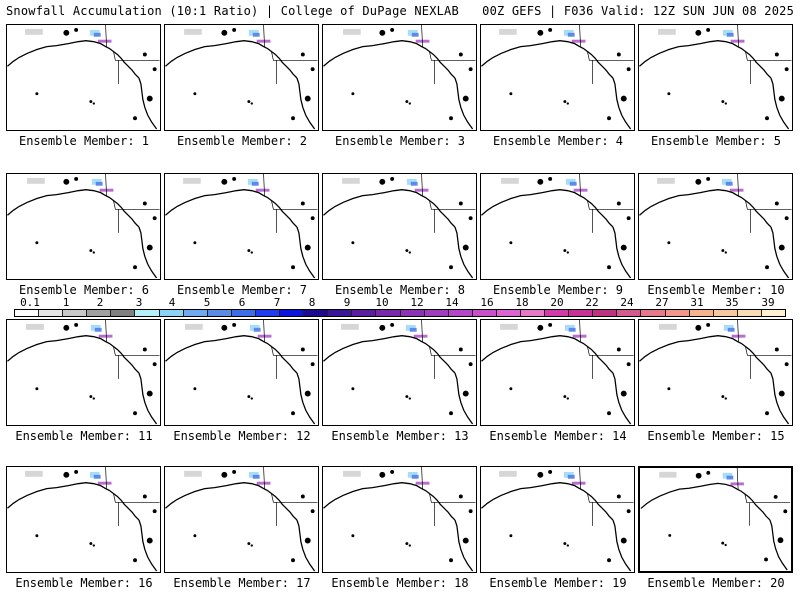 The width and height of the screenshot is (800, 600). What do you see at coordinates (382, 302) in the screenshot?
I see `colorbar-tick: 10` at bounding box center [382, 302].